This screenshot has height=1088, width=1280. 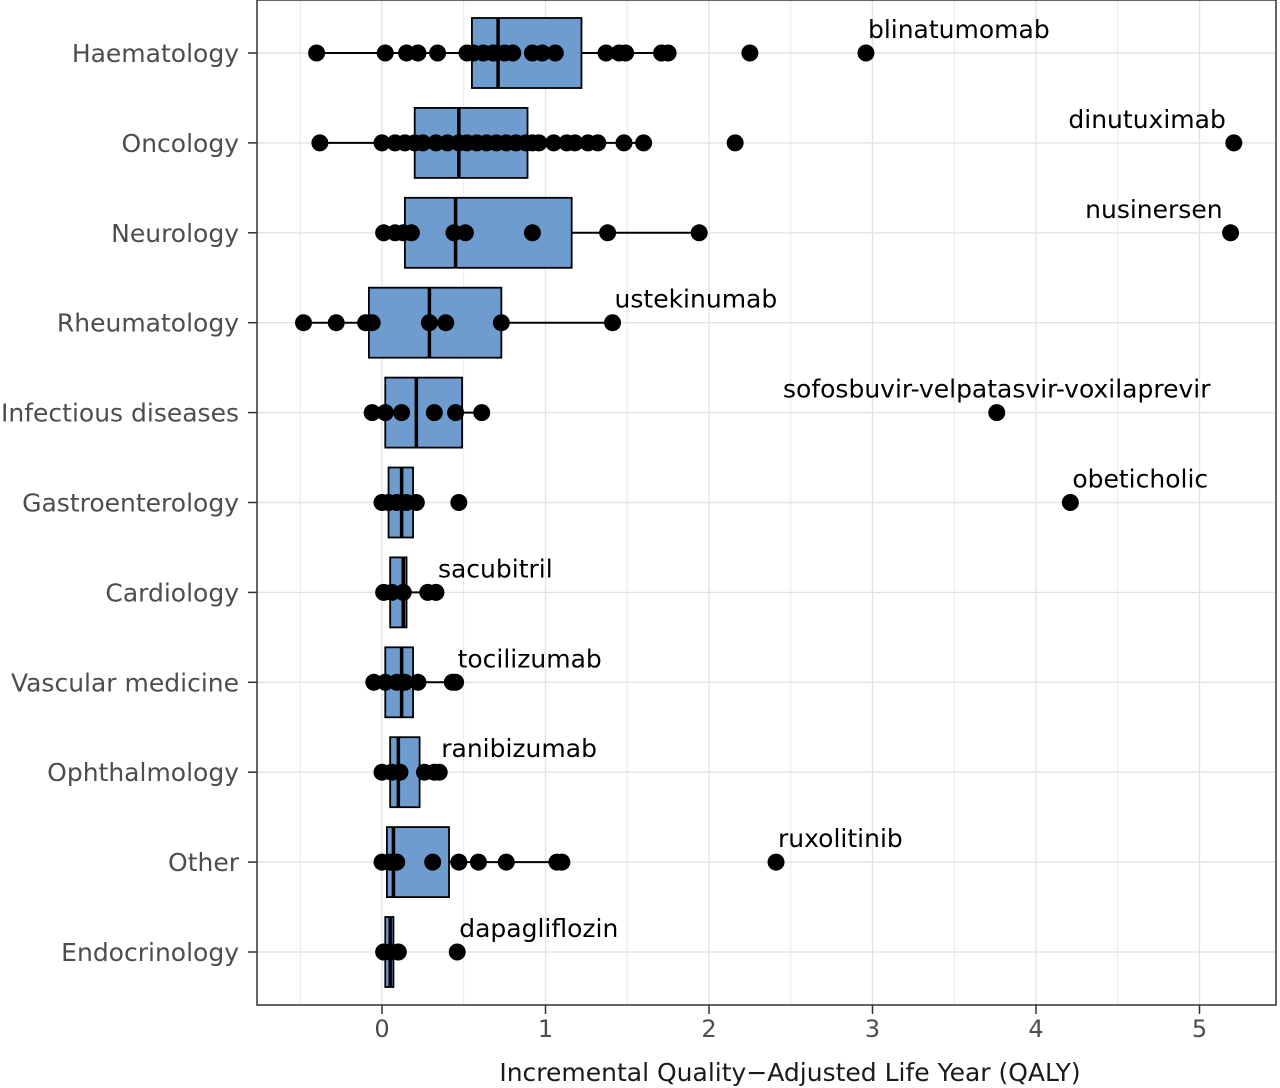 What do you see at coordinates (538, 928) in the screenshot?
I see `annotation-dapagliflozin: dapagliflozin` at bounding box center [538, 928].